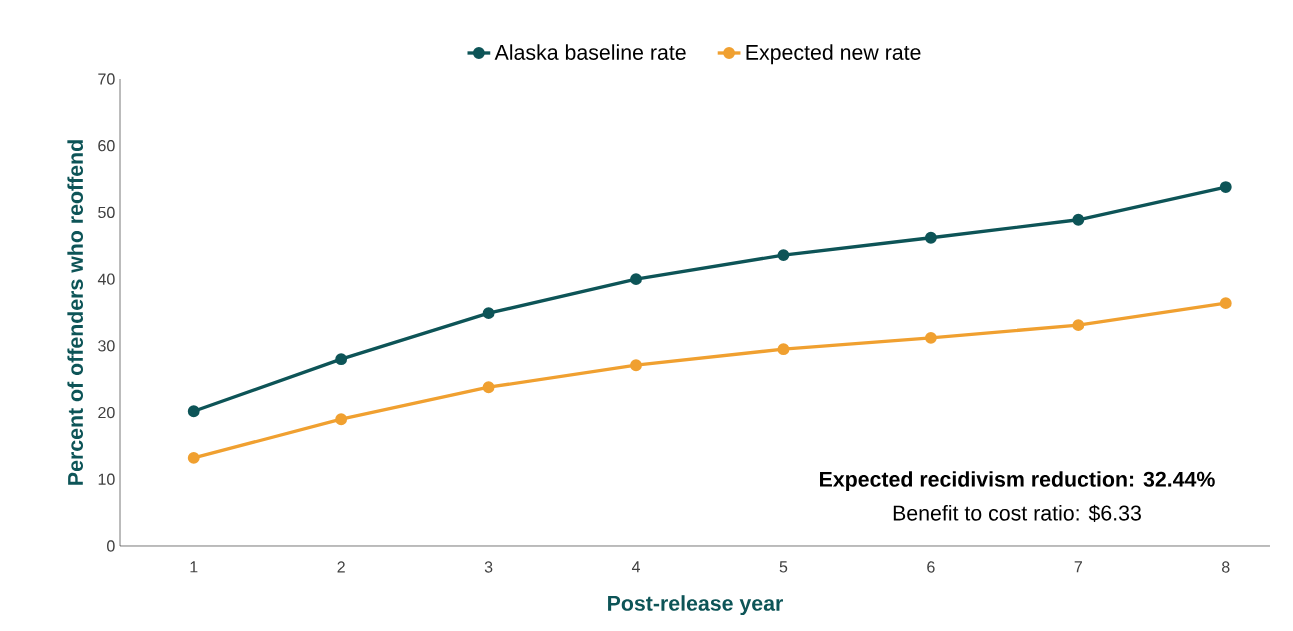 This screenshot has height=631, width=1293. Describe the element at coordinates (1226, 567) in the screenshot. I see `x-tick-label: 8` at that location.